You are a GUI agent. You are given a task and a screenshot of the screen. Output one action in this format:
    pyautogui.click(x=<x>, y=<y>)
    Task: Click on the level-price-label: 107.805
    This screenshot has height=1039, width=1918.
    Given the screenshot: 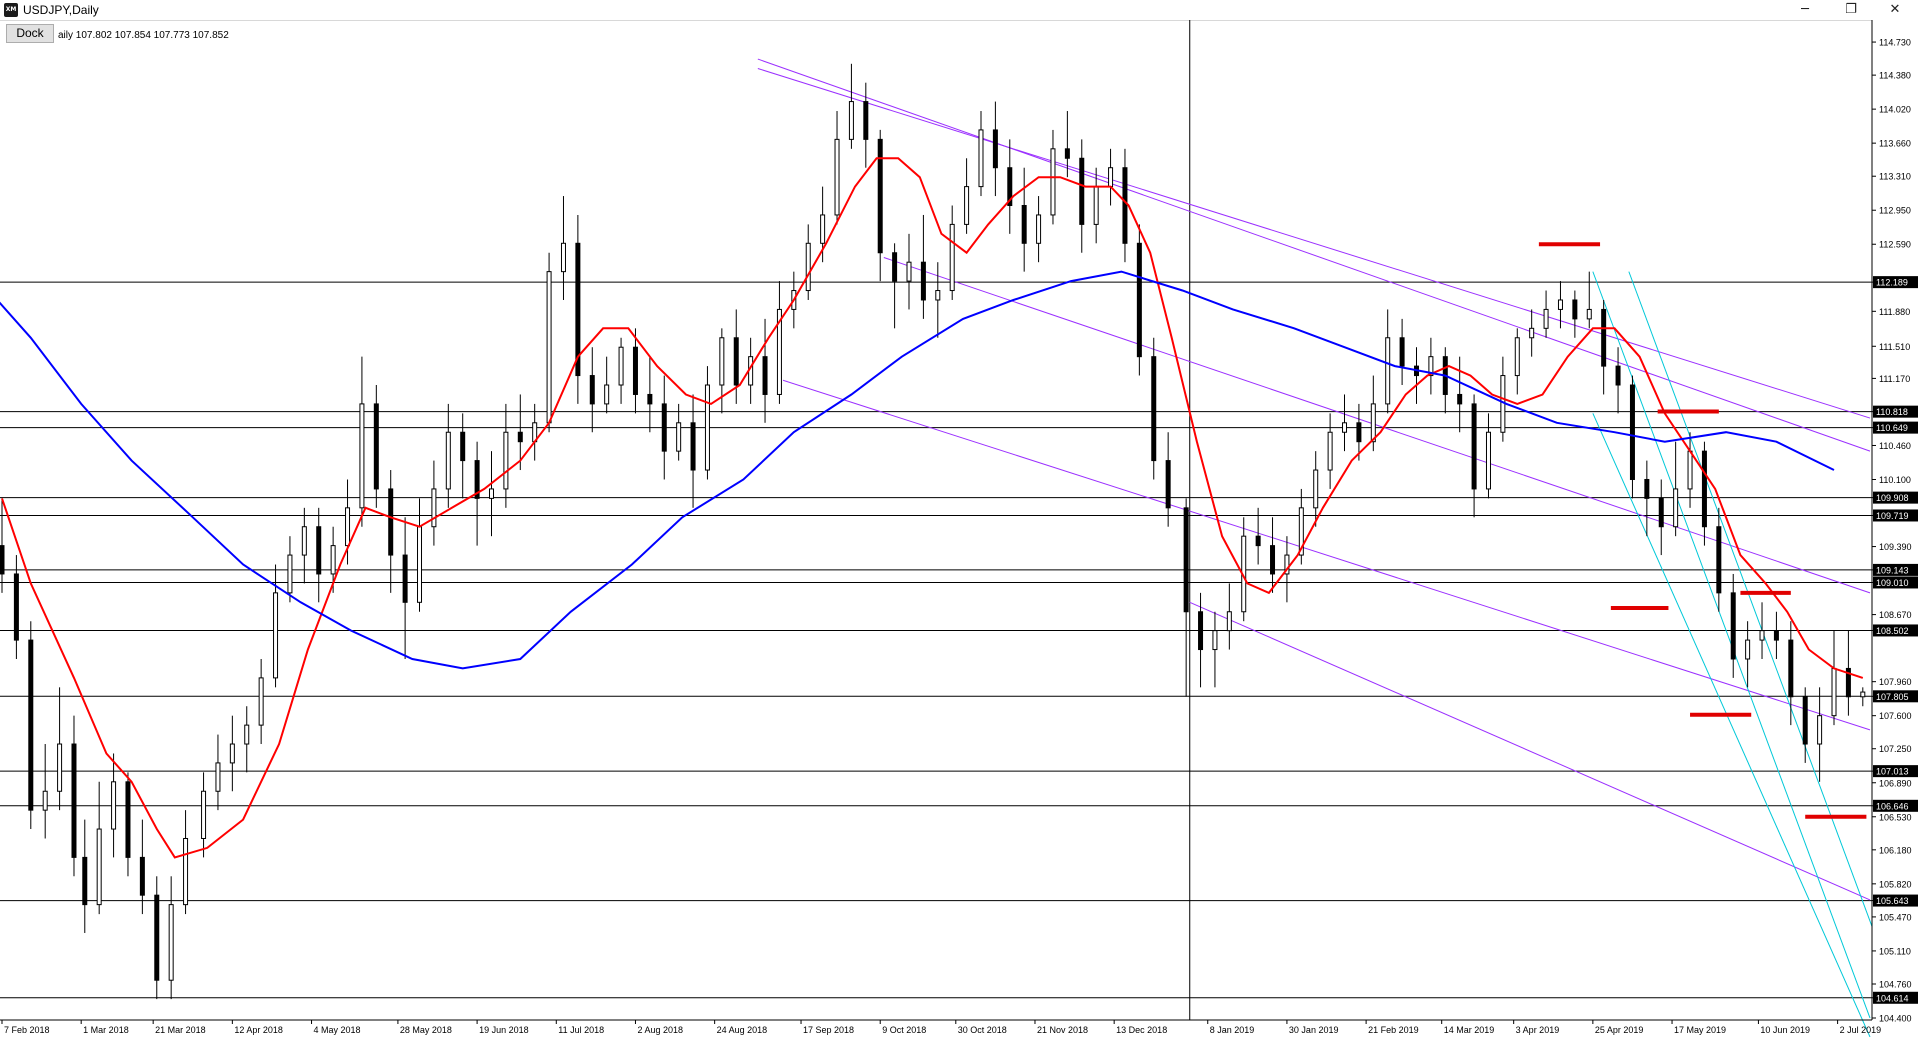 What is the action you would take?
    pyautogui.click(x=1892, y=697)
    